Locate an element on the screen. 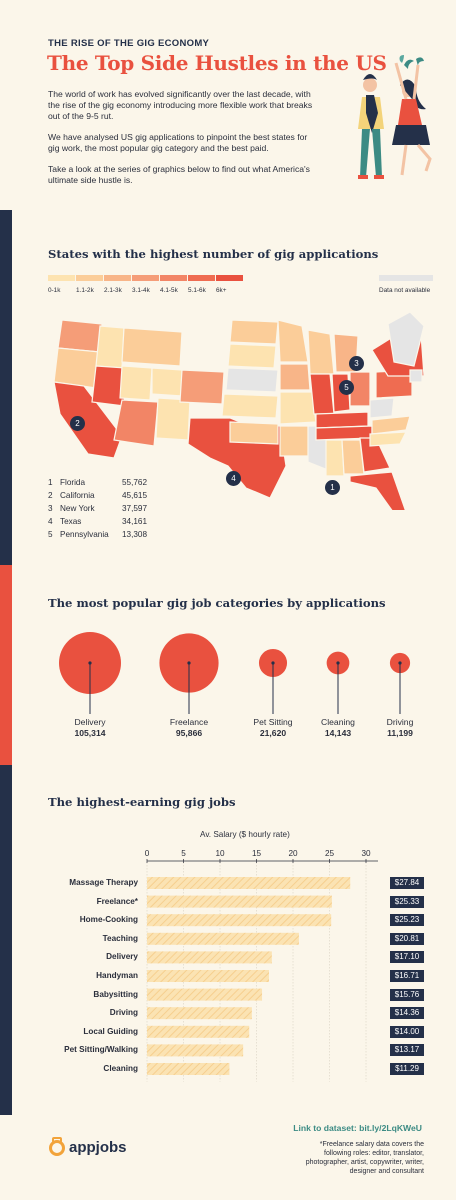  bar-category-label: Babysitting is located at coordinates (115, 994).